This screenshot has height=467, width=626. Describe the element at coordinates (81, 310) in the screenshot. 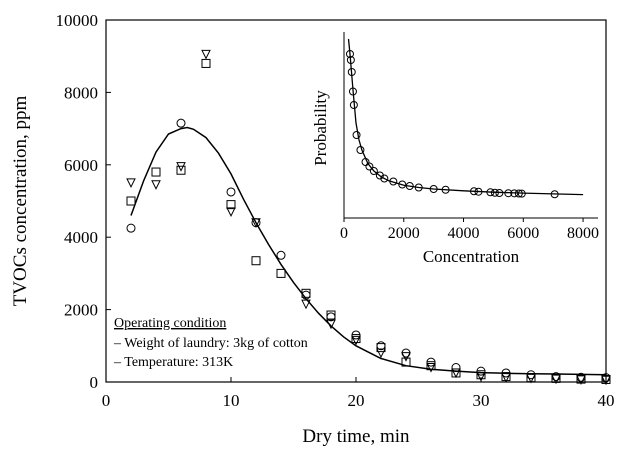

I see `y-tick-label: 2000` at that location.